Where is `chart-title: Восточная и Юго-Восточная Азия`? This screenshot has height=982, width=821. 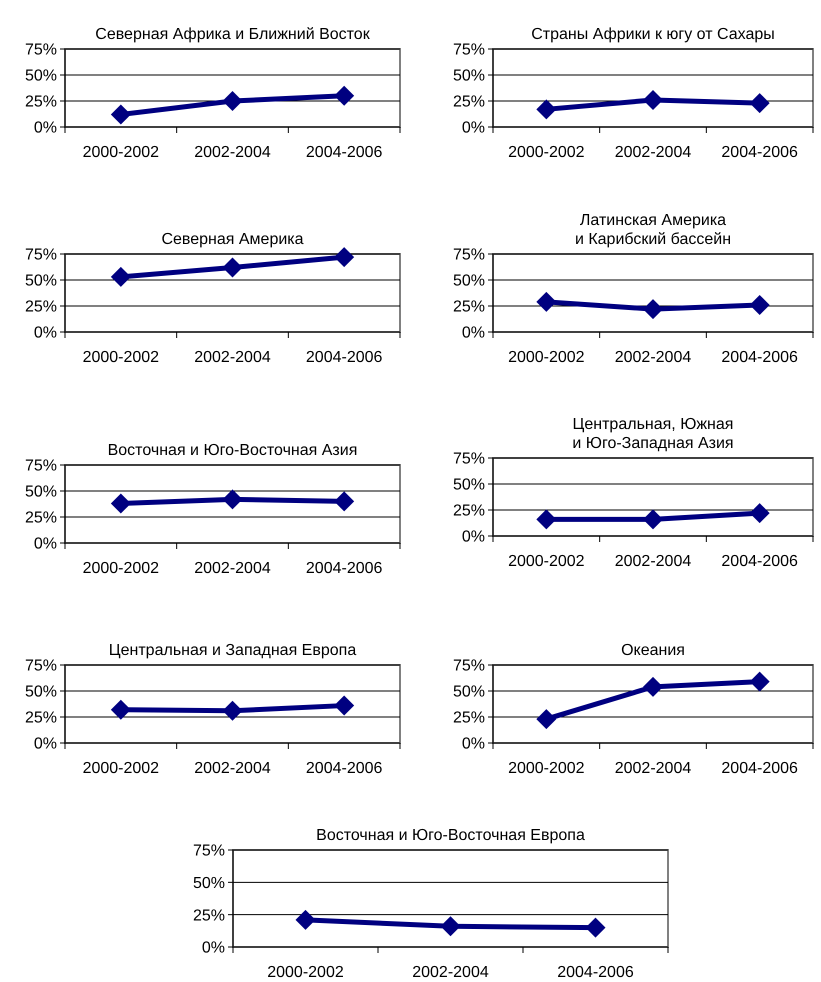
chart-title: Восточная и Юго-Восточная Азия is located at coordinates (233, 450).